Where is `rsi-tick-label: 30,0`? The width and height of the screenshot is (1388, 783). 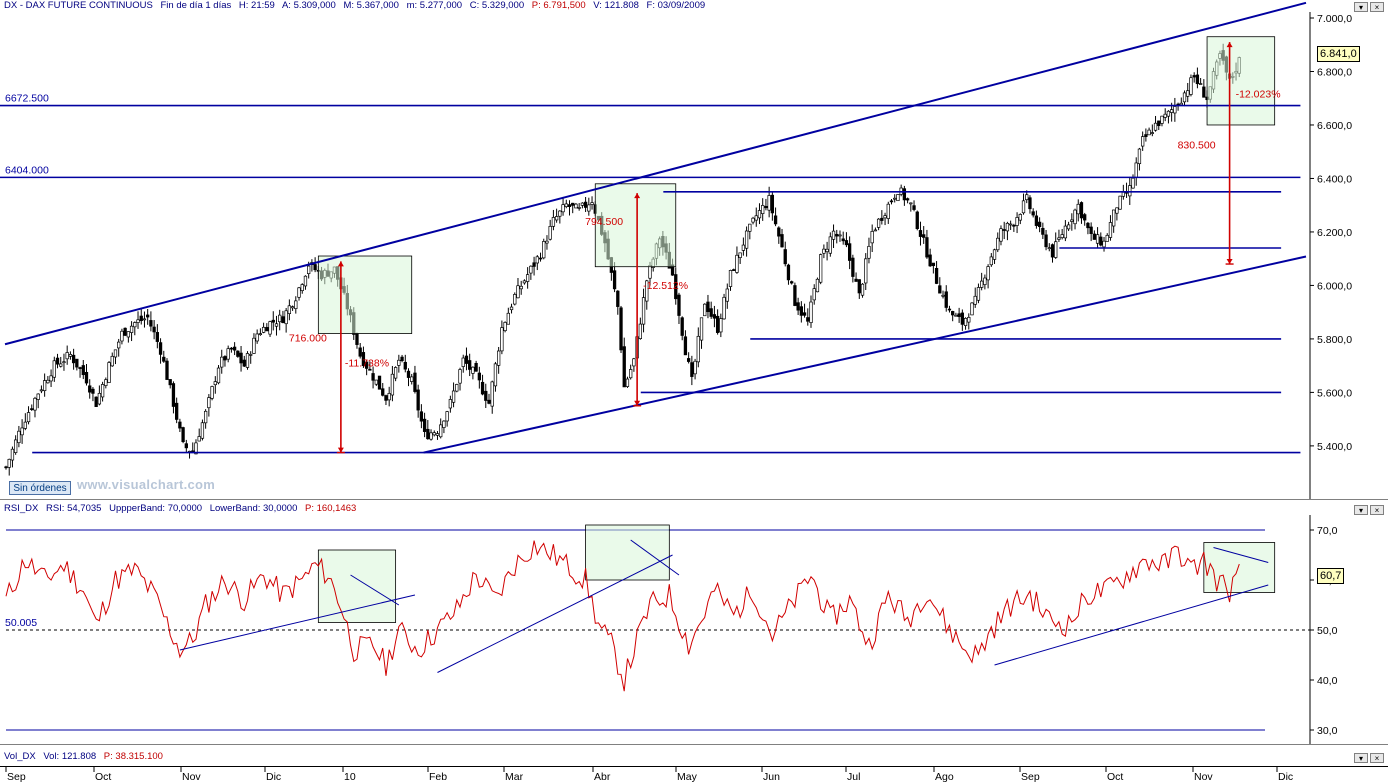 rsi-tick-label: 30,0 is located at coordinates (1327, 731).